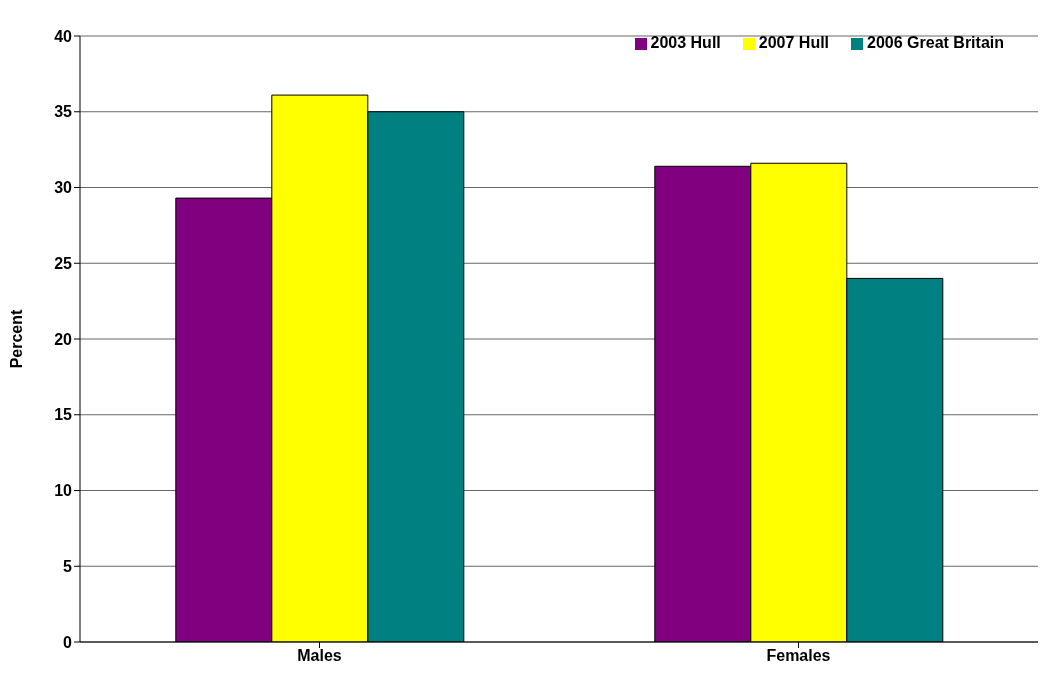 The image size is (1040, 687). I want to click on y-tick-label: 30, so click(63, 188).